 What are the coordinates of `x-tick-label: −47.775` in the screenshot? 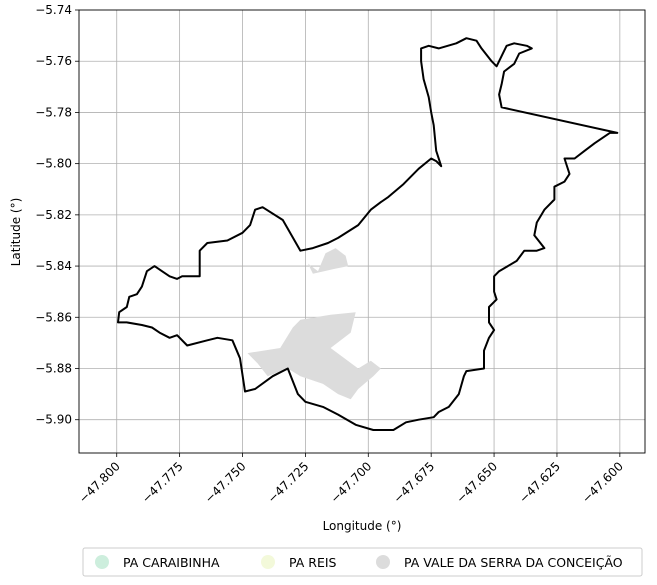 It's located at (162, 482).